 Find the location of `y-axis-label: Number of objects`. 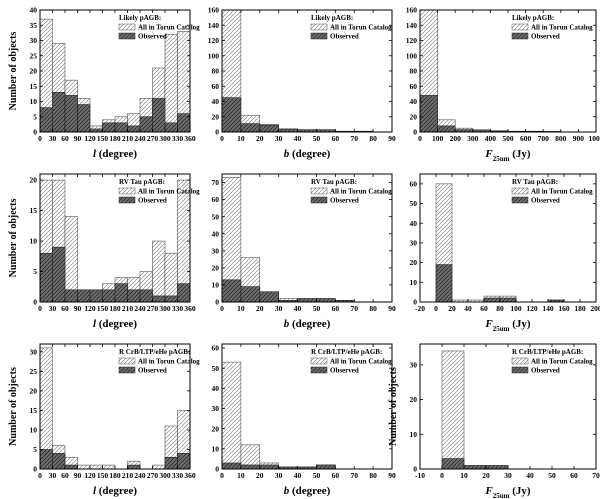

y-axis-label: Number of objects is located at coordinates (13, 406).